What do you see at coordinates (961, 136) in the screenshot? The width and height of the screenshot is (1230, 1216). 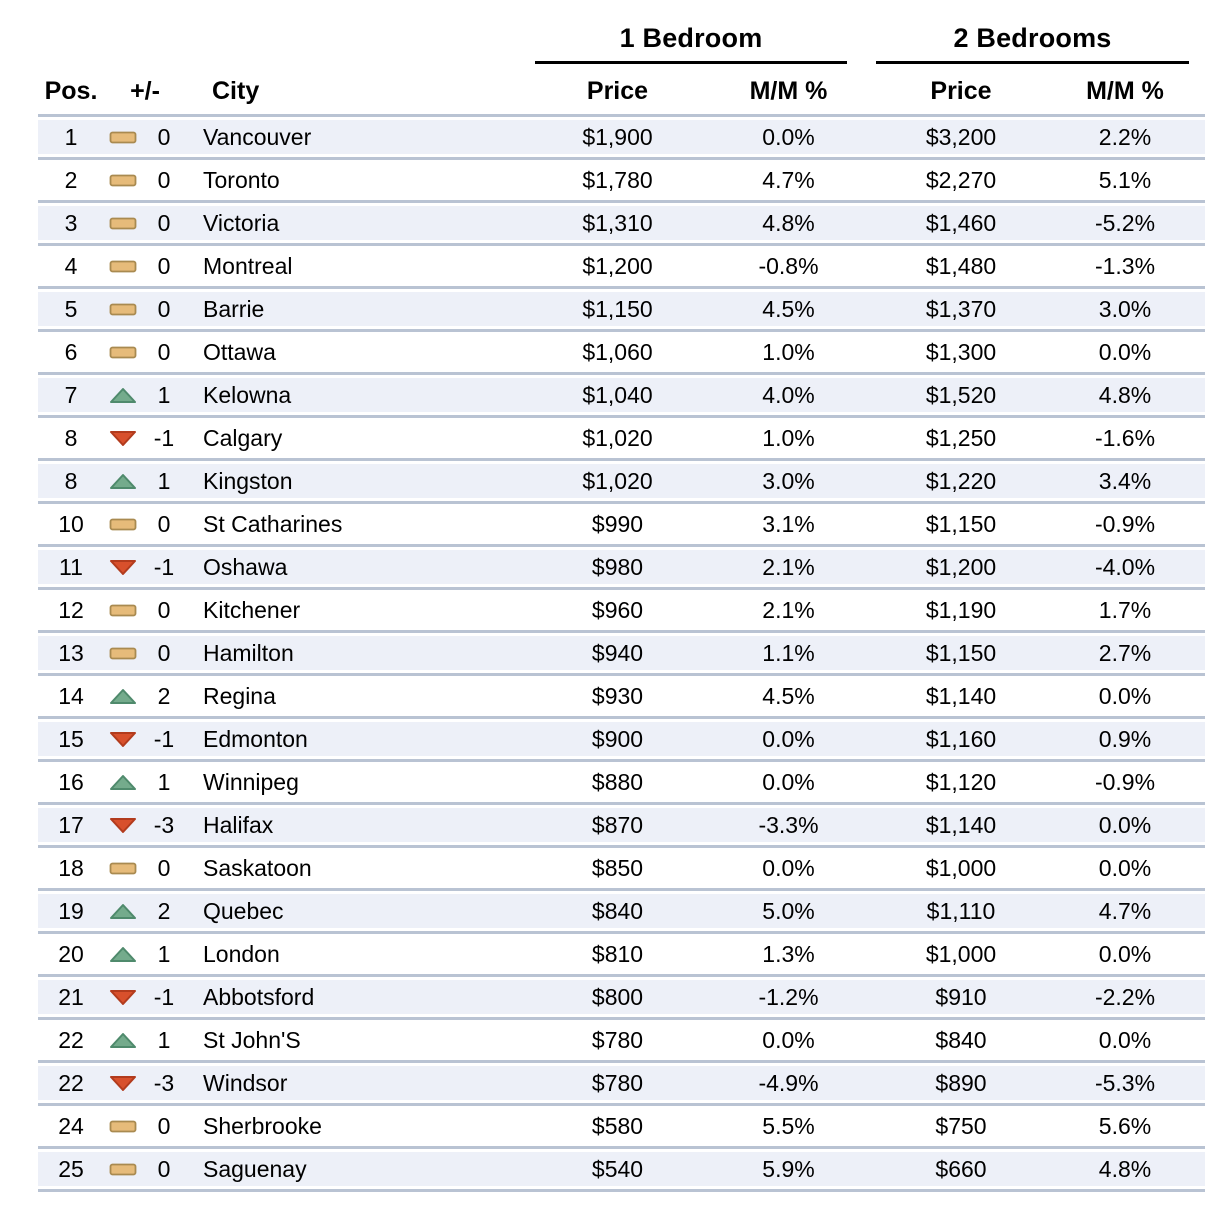 I see `bedroom2-price-cell: $3,200` at bounding box center [961, 136].